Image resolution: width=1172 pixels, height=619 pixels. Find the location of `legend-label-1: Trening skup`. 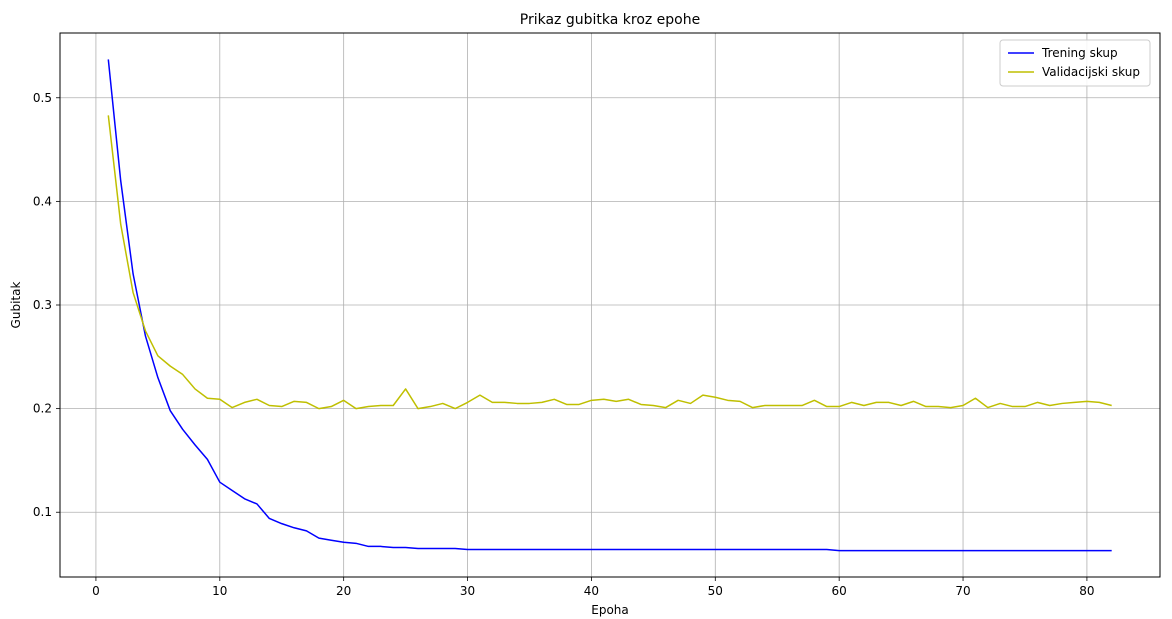

legend-label-1: Trening skup is located at coordinates (1079, 53).